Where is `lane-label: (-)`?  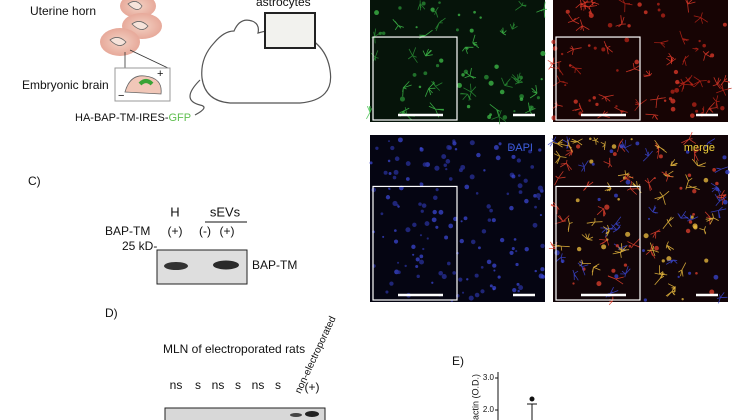 lane-label: (-) is located at coordinates (205, 231).